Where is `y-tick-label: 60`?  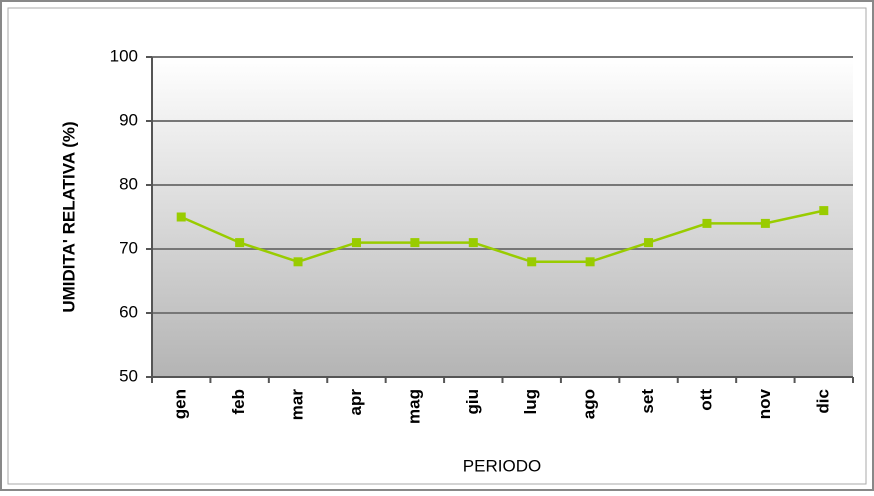 y-tick-label: 60 is located at coordinates (128, 311).